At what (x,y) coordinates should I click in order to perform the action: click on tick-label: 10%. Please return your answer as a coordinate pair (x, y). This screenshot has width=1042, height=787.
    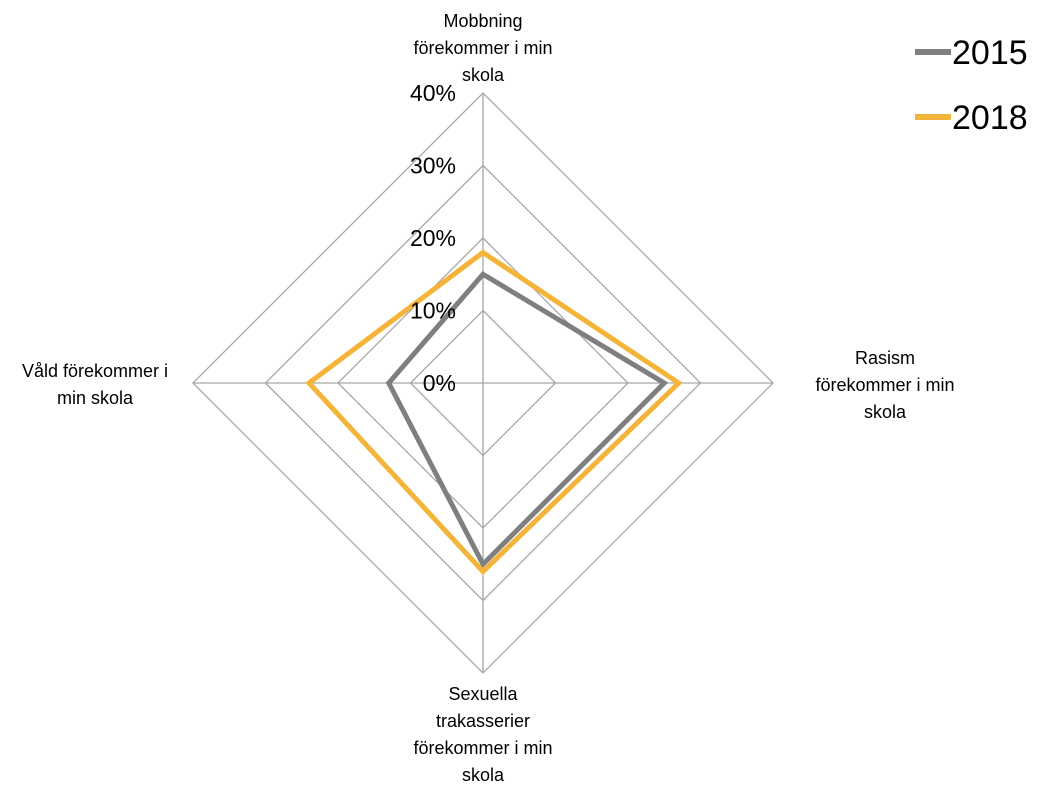
    Looking at the image, I should click on (433, 311).